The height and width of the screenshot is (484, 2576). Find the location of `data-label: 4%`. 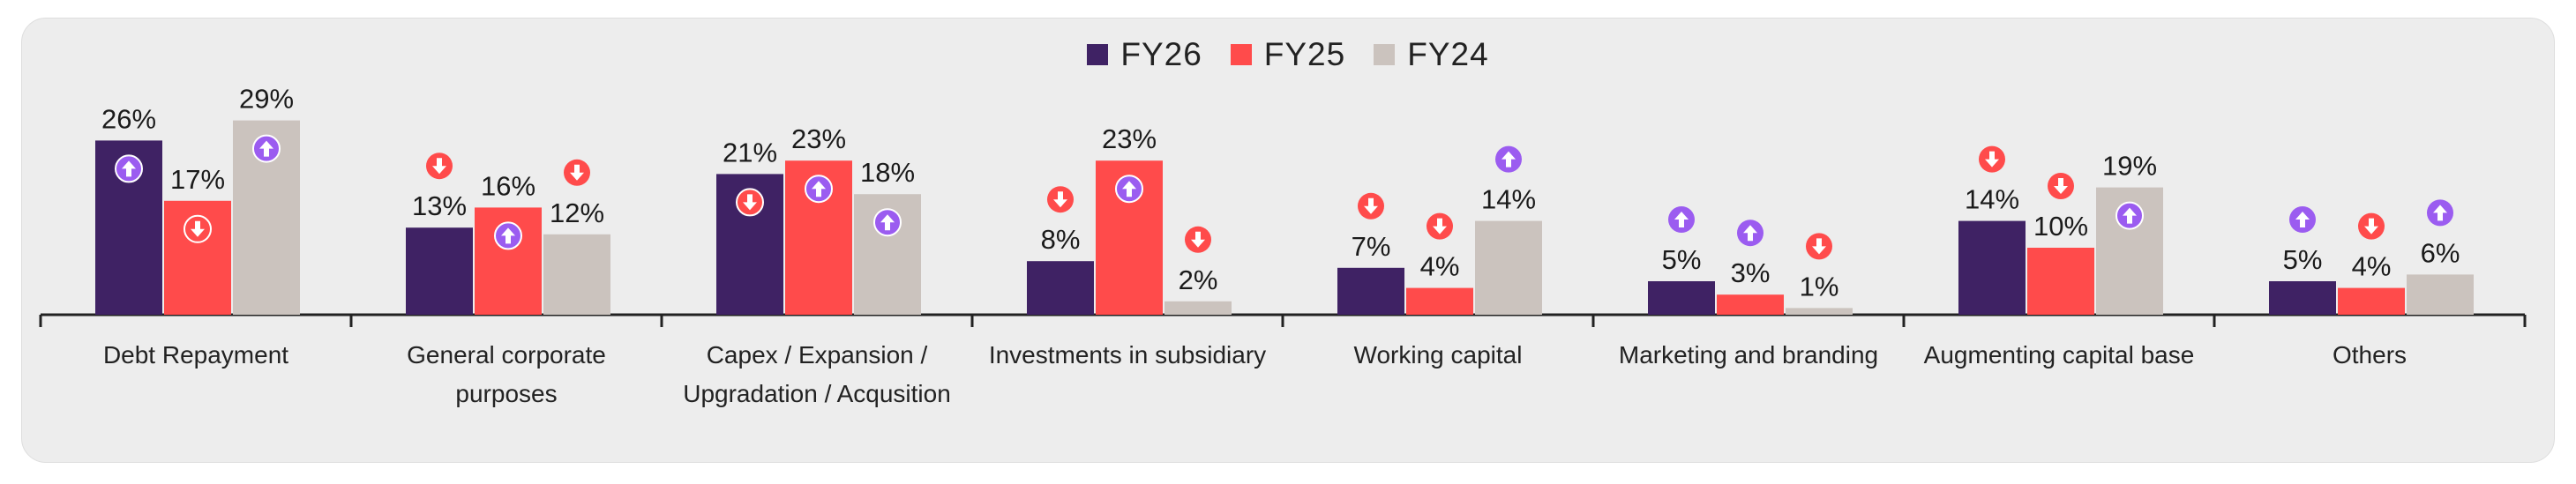

data-label: 4% is located at coordinates (2372, 266).